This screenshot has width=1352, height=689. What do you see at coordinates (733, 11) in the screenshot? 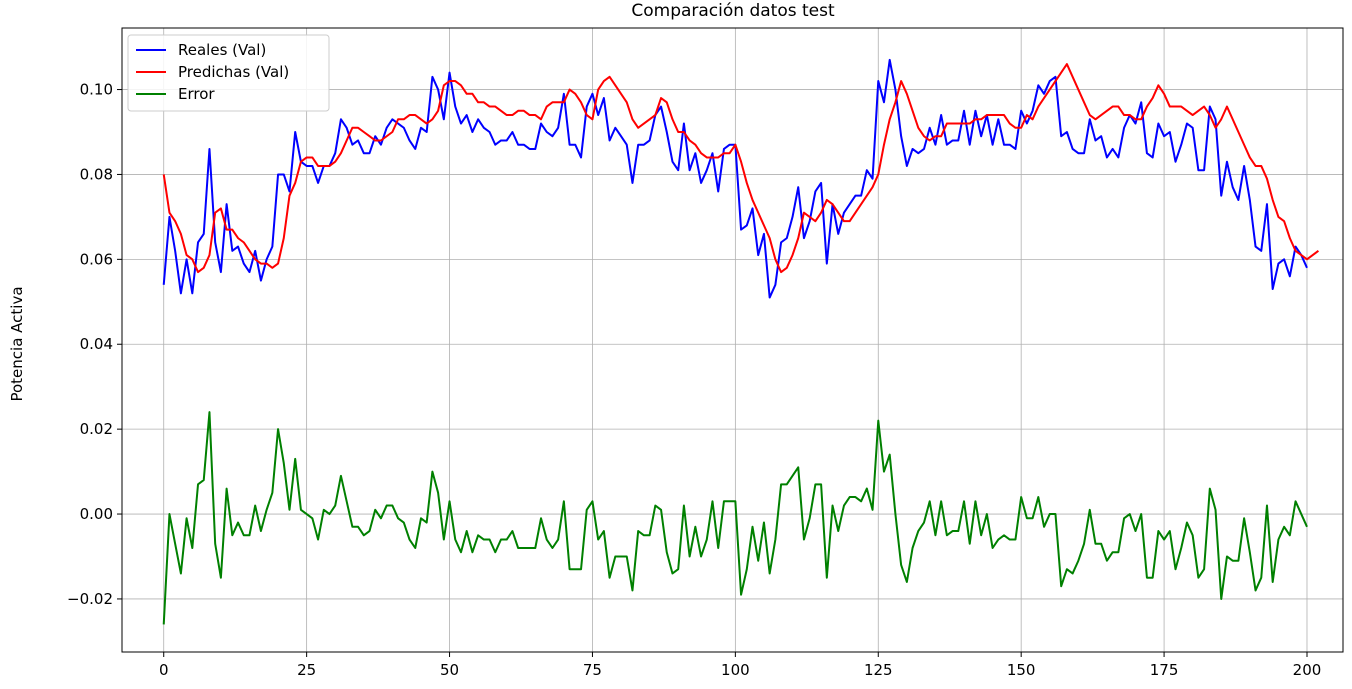
I see `chart-title: Comparación datos test` at bounding box center [733, 11].